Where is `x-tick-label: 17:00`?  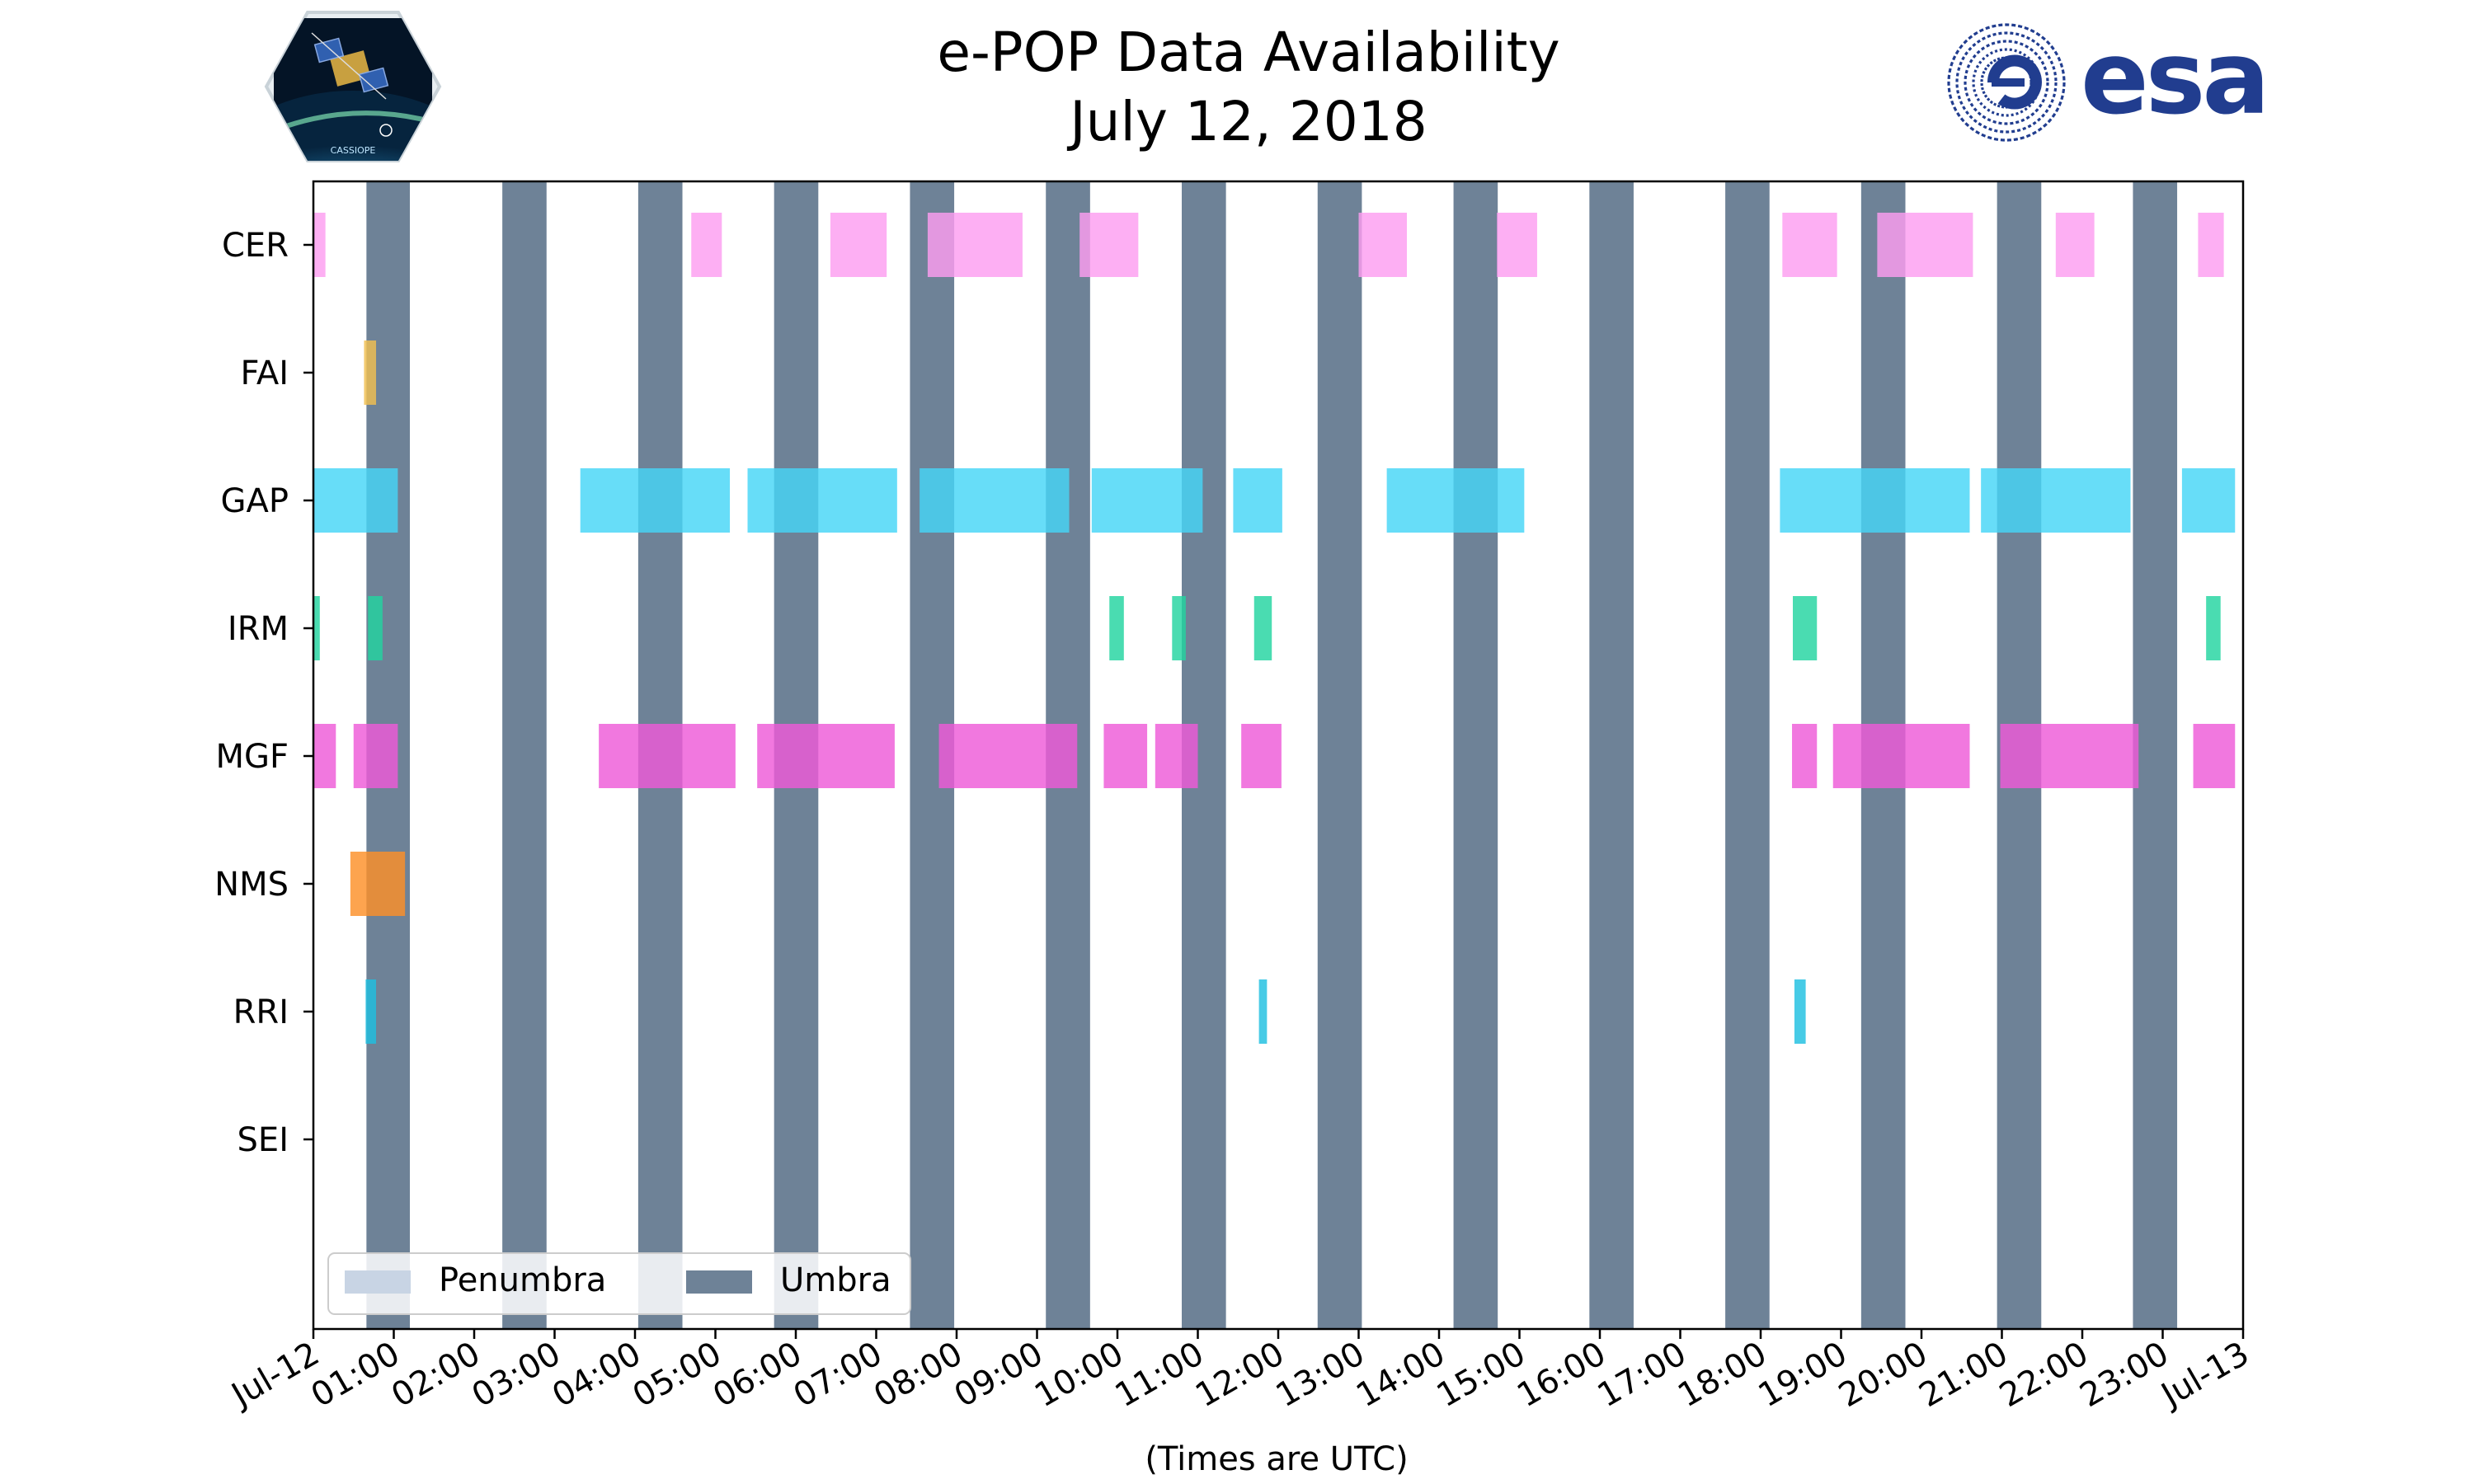 x-tick-label: 17:00 is located at coordinates (1642, 1375).